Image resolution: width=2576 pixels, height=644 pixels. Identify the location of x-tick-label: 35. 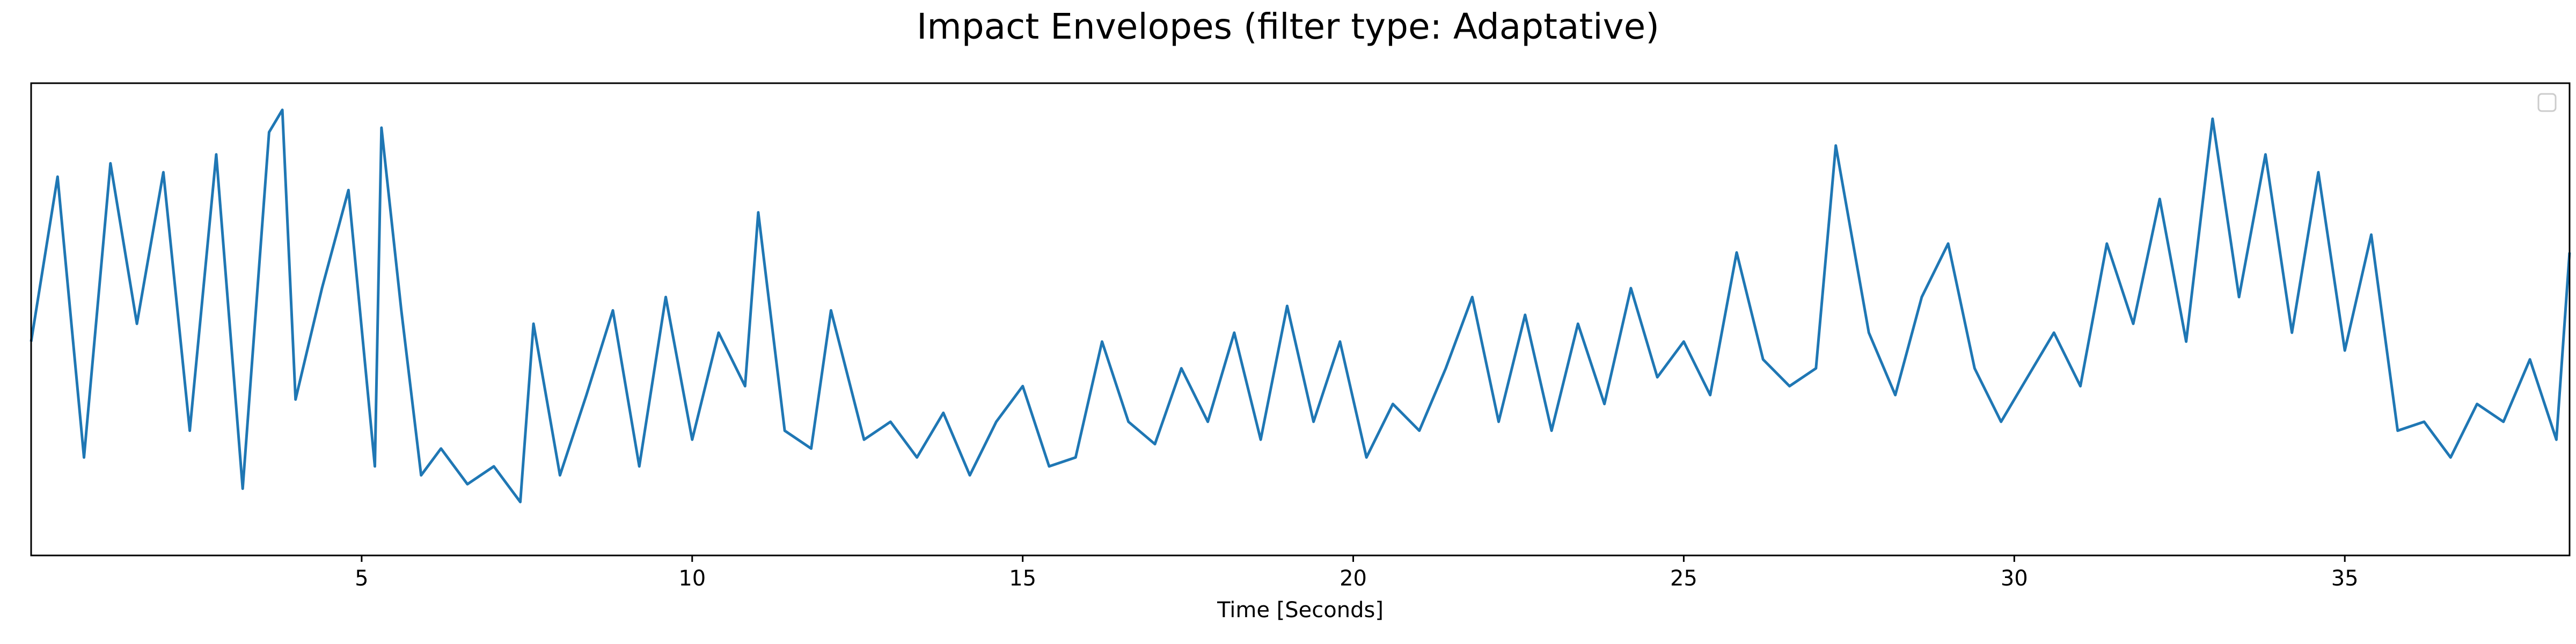
(2345, 578).